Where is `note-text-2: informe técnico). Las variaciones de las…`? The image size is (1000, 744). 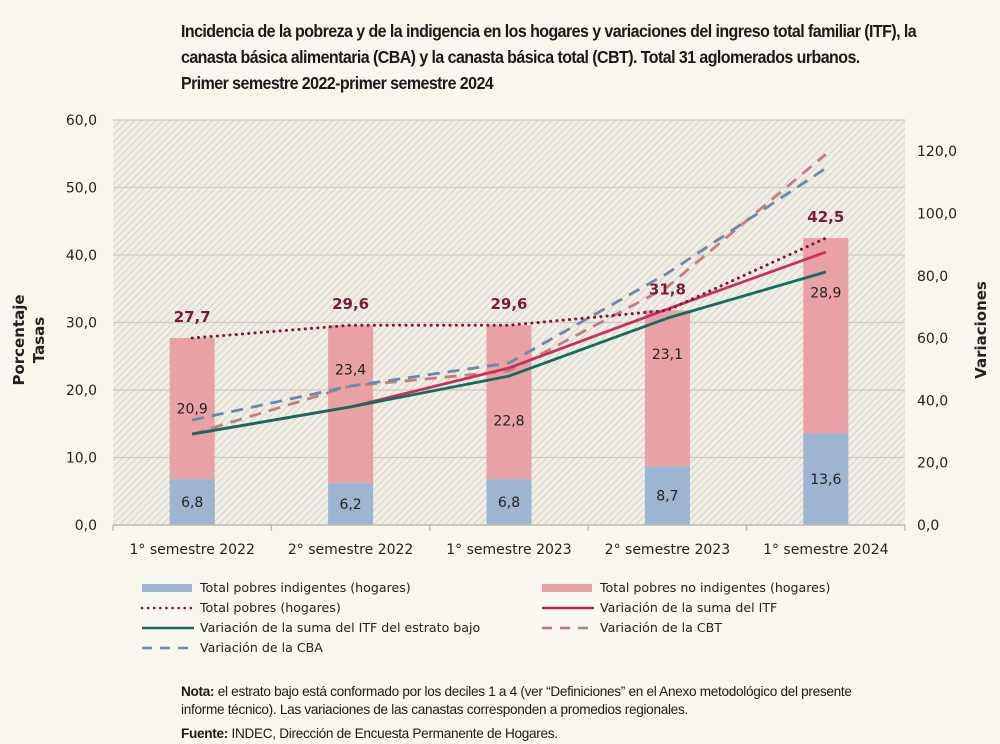 note-text-2: informe técnico). Las variaciones de las… is located at coordinates (434, 709).